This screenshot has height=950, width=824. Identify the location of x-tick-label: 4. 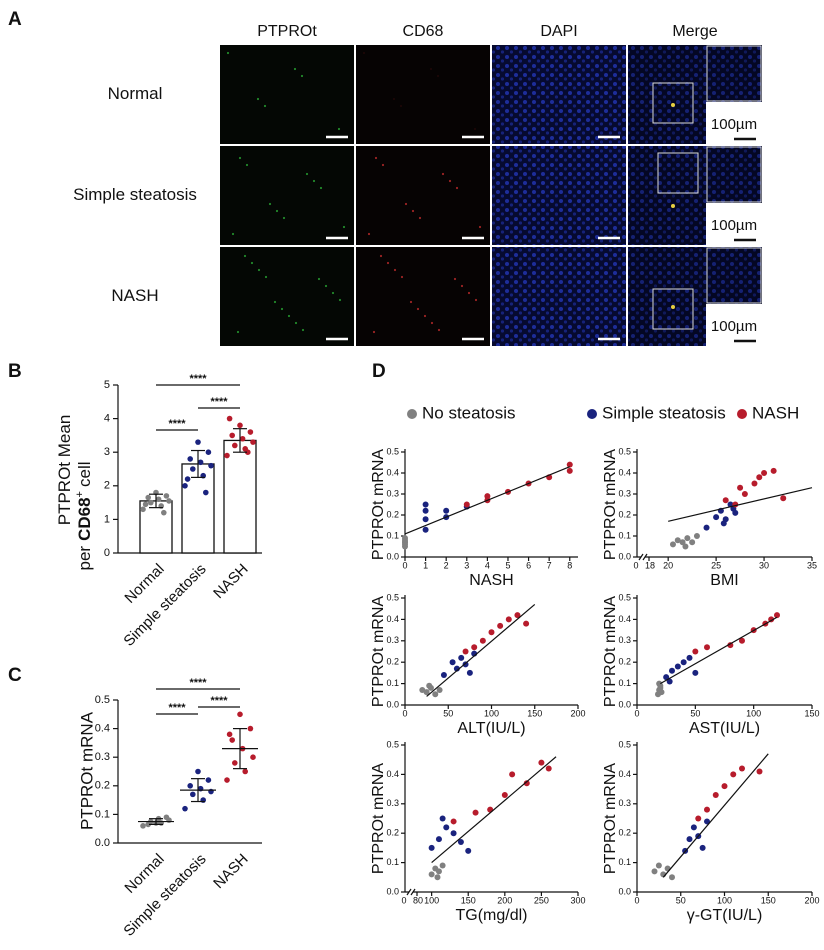
(487, 565).